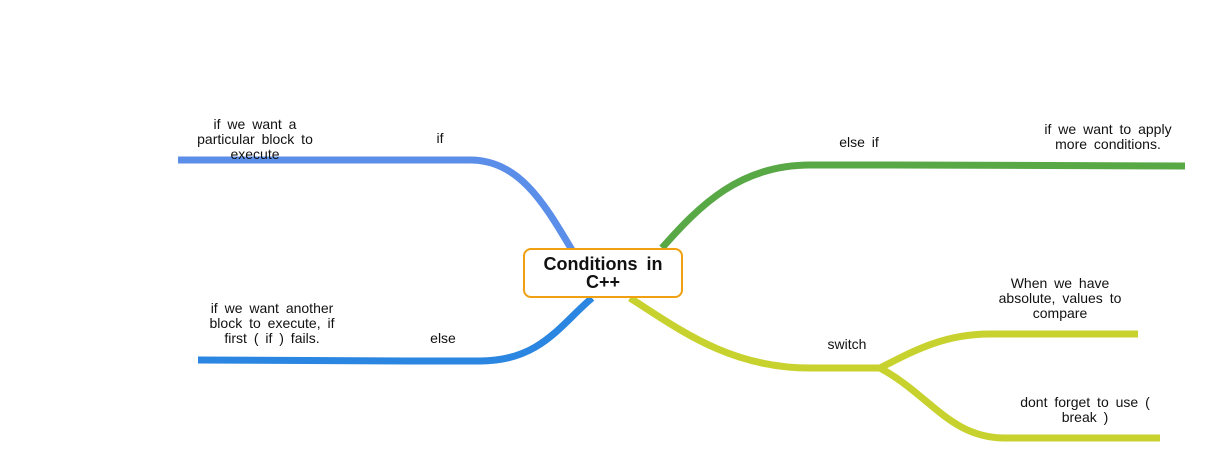 The image size is (1210, 468). I want to click on root-node: Conditions in C++, so click(603, 273).